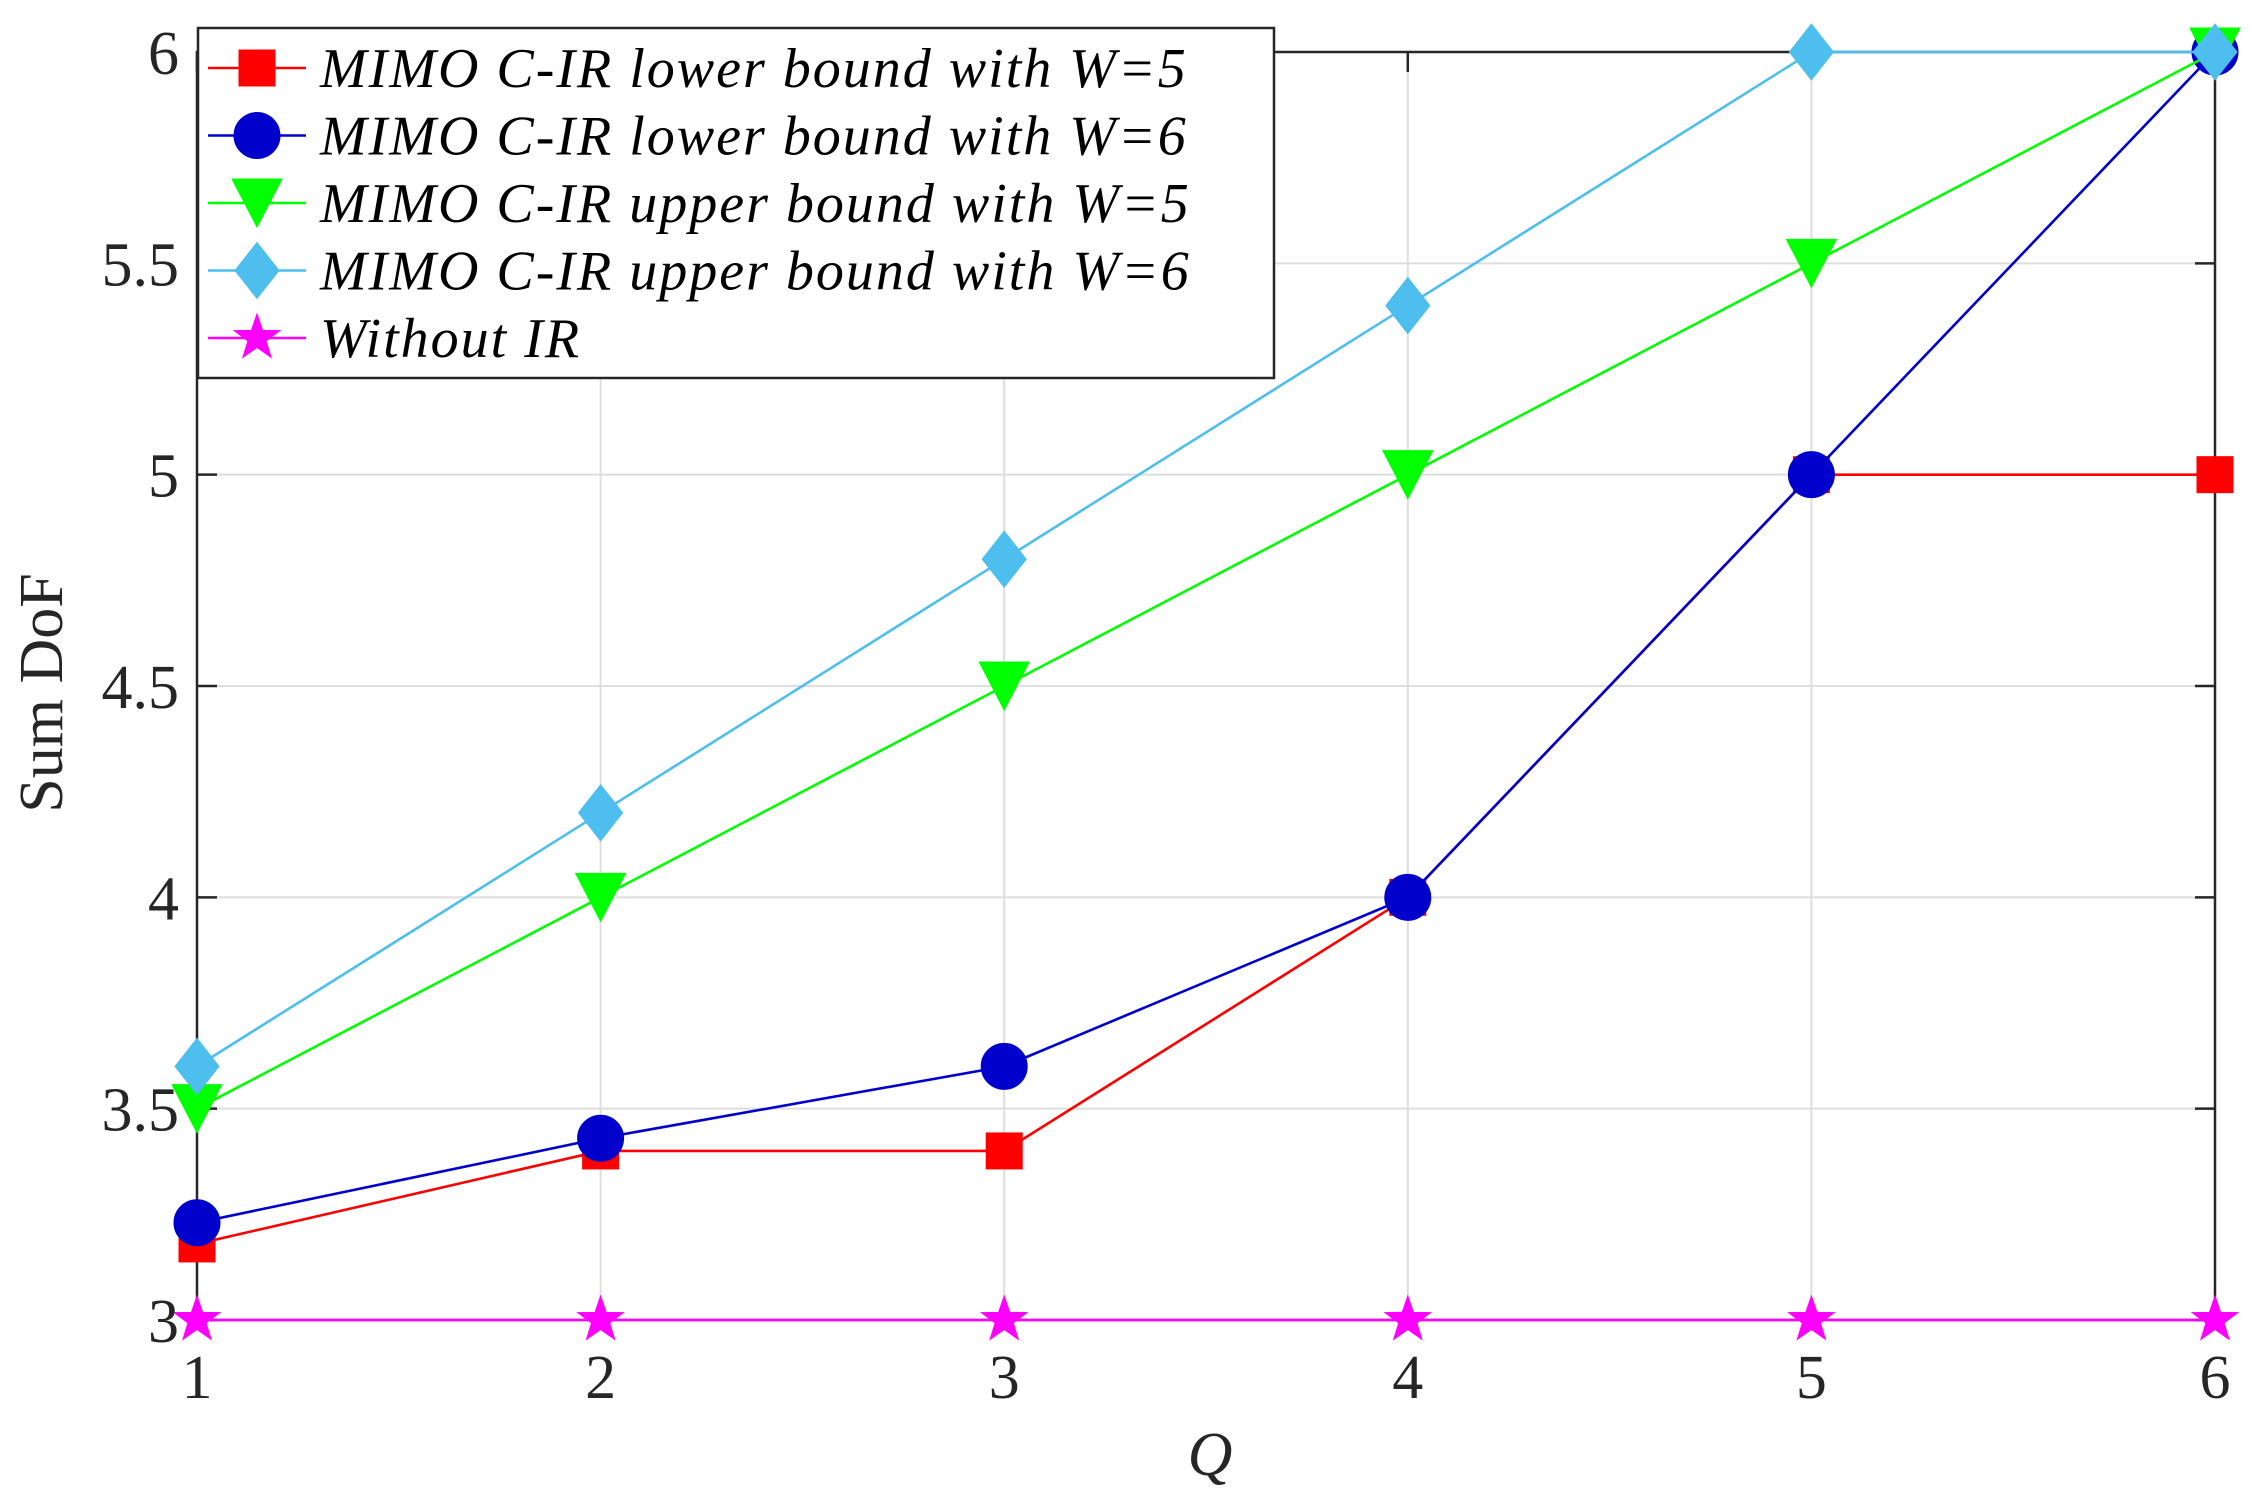 The height and width of the screenshot is (1494, 2251). I want to click on x-tick-label-6: 6, so click(2215, 1378).